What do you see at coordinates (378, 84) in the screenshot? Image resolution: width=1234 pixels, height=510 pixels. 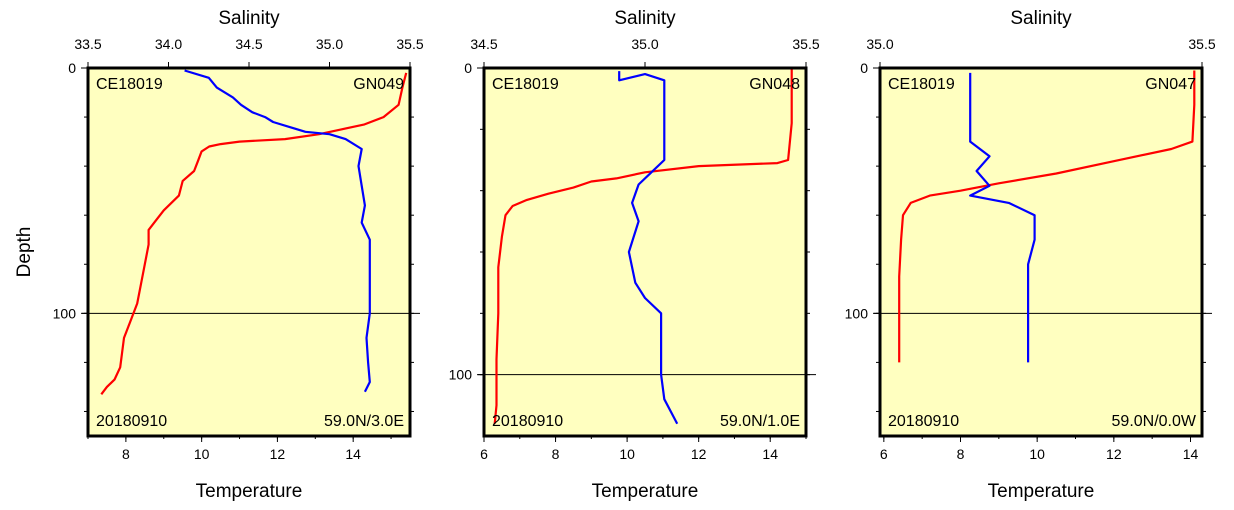 I see `station-label: GN049` at bounding box center [378, 84].